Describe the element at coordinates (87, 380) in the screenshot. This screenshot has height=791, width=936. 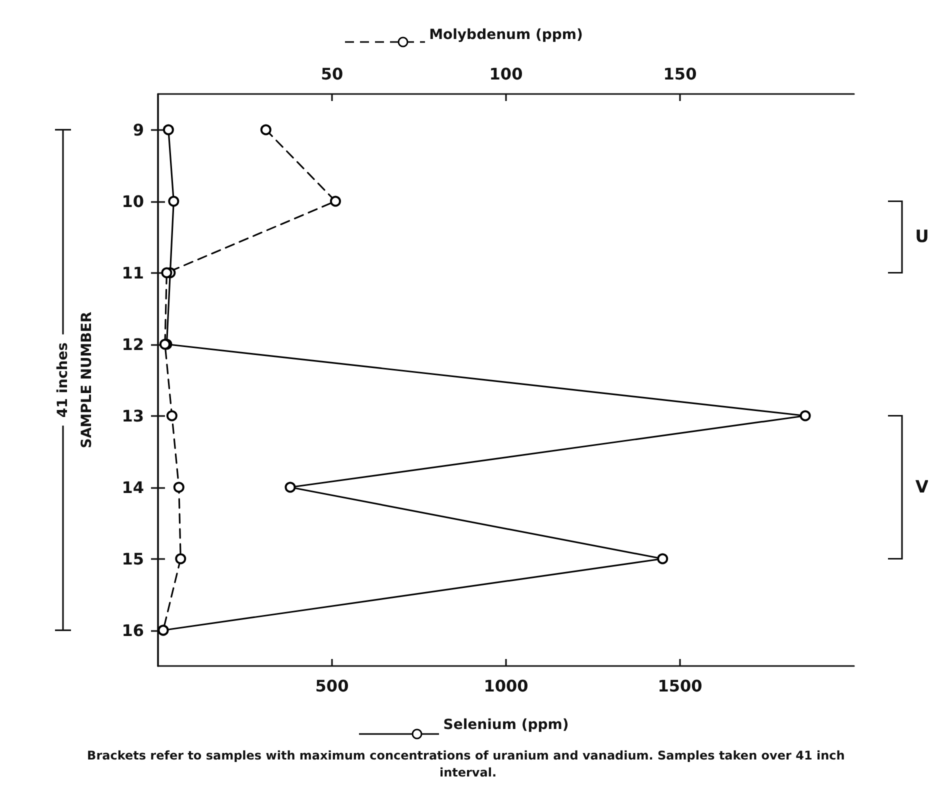
I see `y-axis-title: SAMPLE NUMBER` at that location.